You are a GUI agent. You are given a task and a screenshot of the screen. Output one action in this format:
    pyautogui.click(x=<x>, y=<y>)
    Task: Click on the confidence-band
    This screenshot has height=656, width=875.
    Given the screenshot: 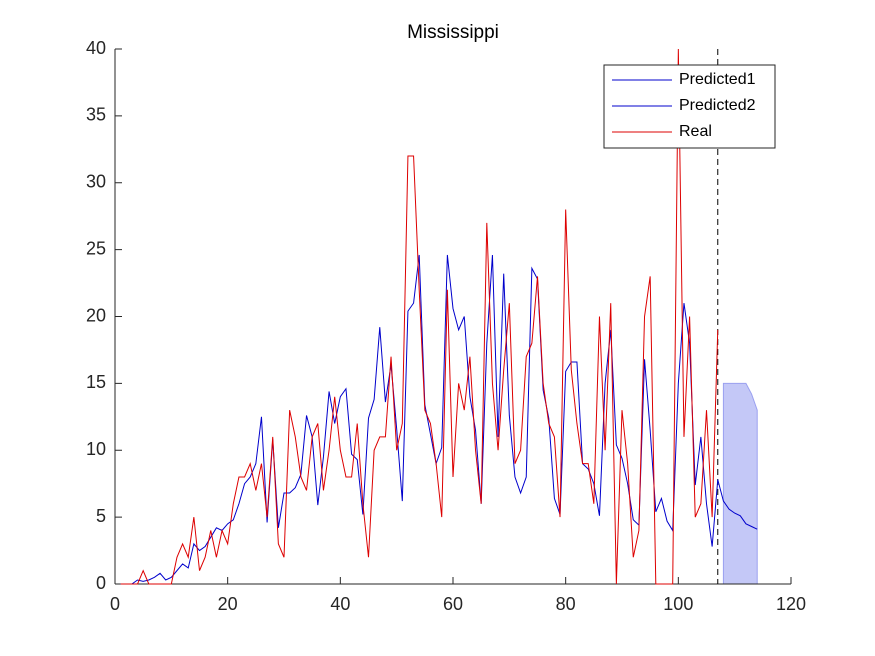 What is the action you would take?
    pyautogui.click(x=740, y=483)
    